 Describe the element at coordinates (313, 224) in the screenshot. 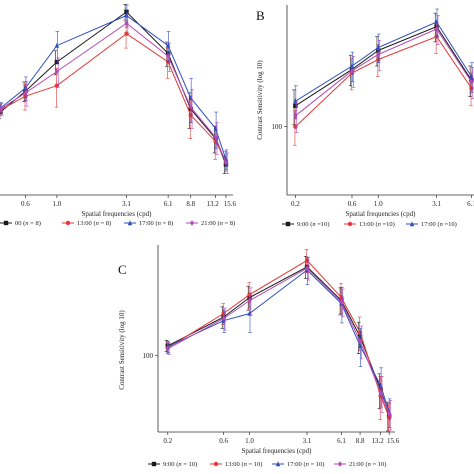

I see `legend-label: 9:00 (n =10)` at that location.